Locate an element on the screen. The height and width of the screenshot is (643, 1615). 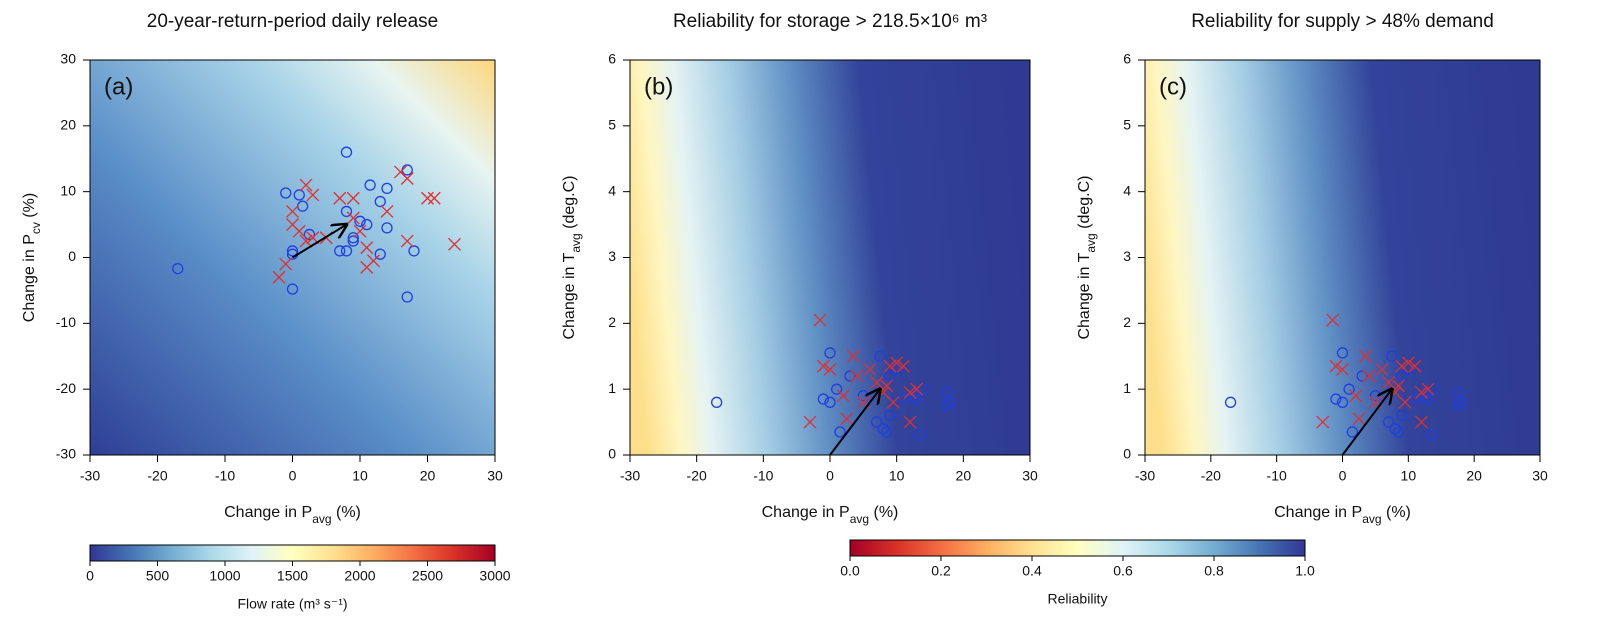
x-axis-label-part: Change in P is located at coordinates (268, 512).